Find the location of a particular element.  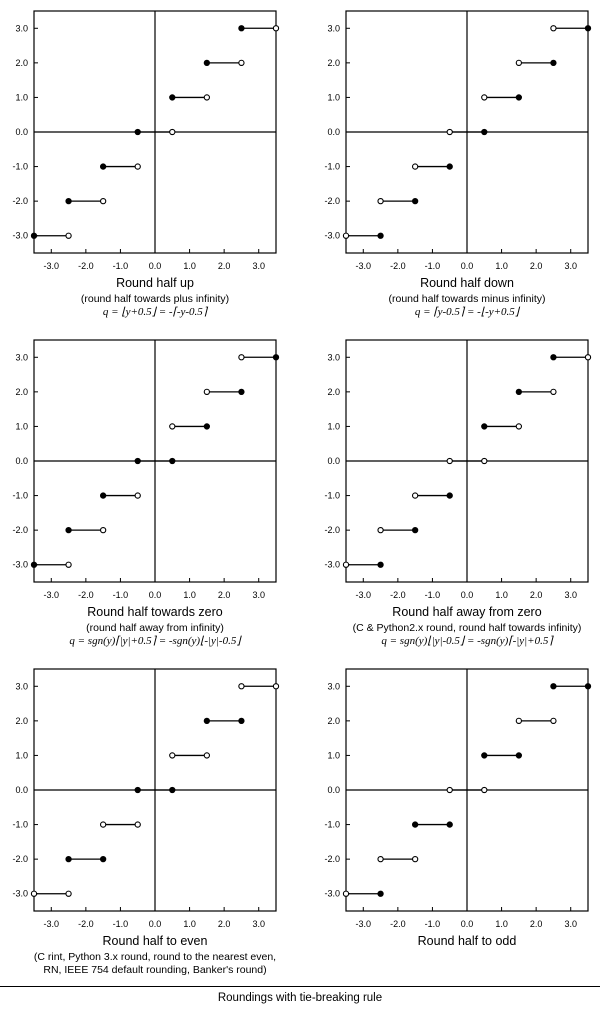

chart-title: Round half to odd is located at coordinates (467, 941).